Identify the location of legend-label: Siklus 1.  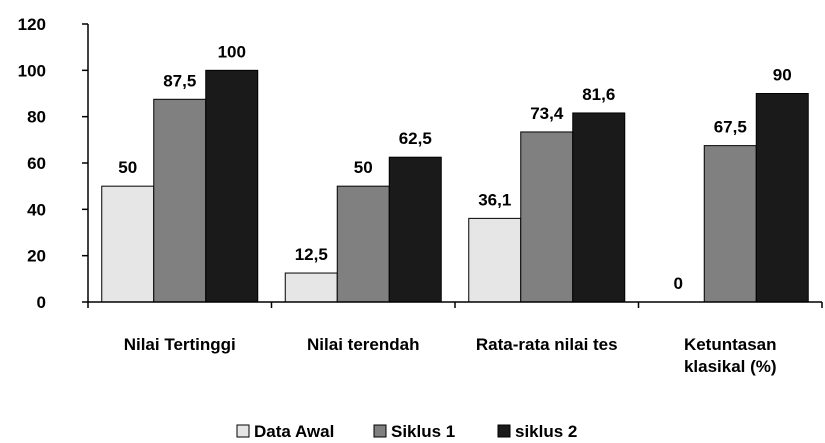
(423, 431).